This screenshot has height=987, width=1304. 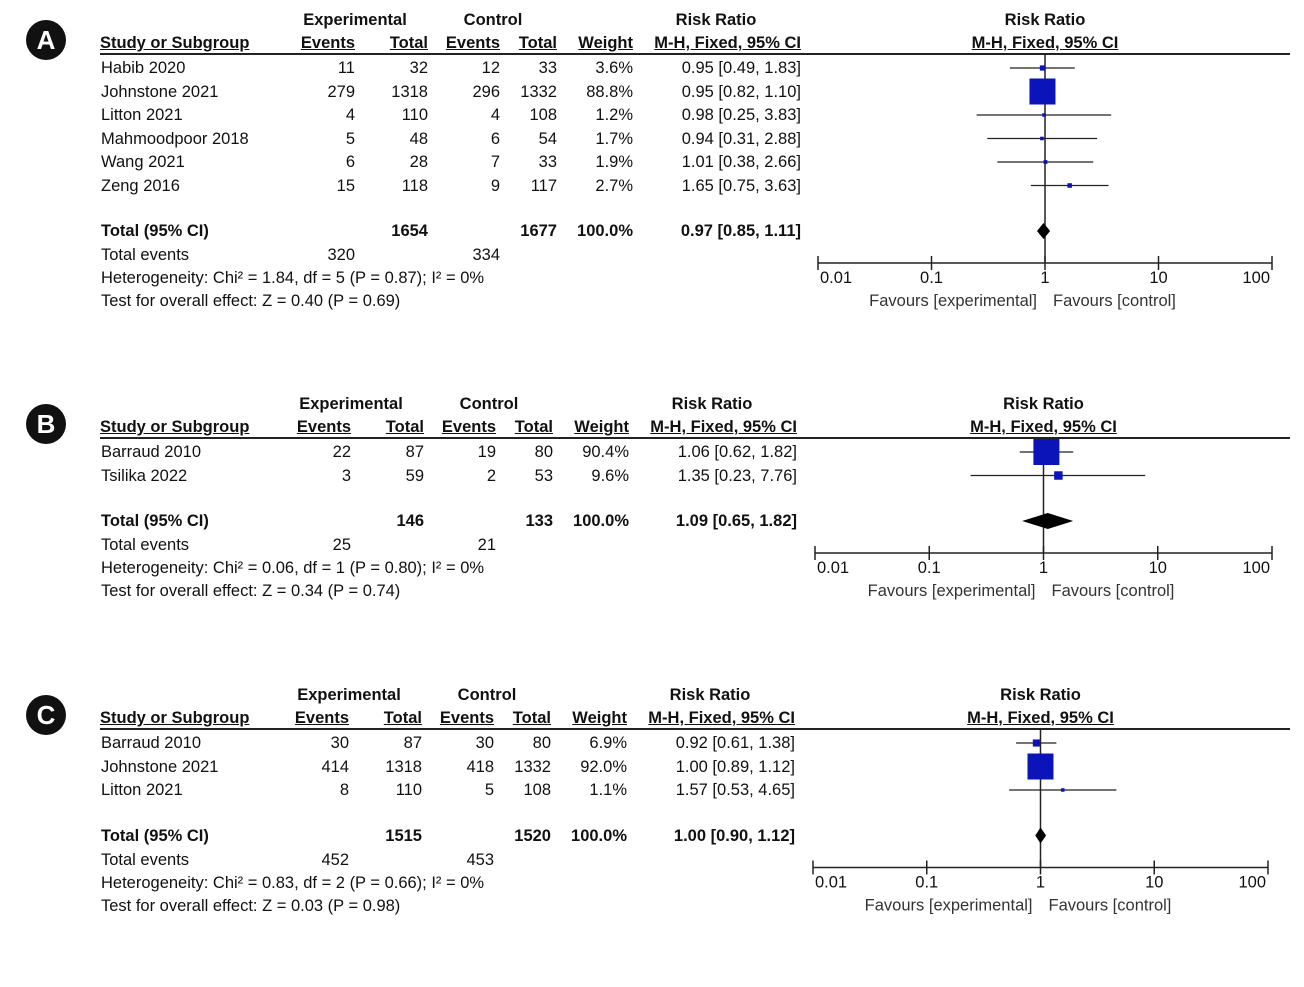 What do you see at coordinates (486, 91) in the screenshot?
I see `ctl-events-cell: 296` at bounding box center [486, 91].